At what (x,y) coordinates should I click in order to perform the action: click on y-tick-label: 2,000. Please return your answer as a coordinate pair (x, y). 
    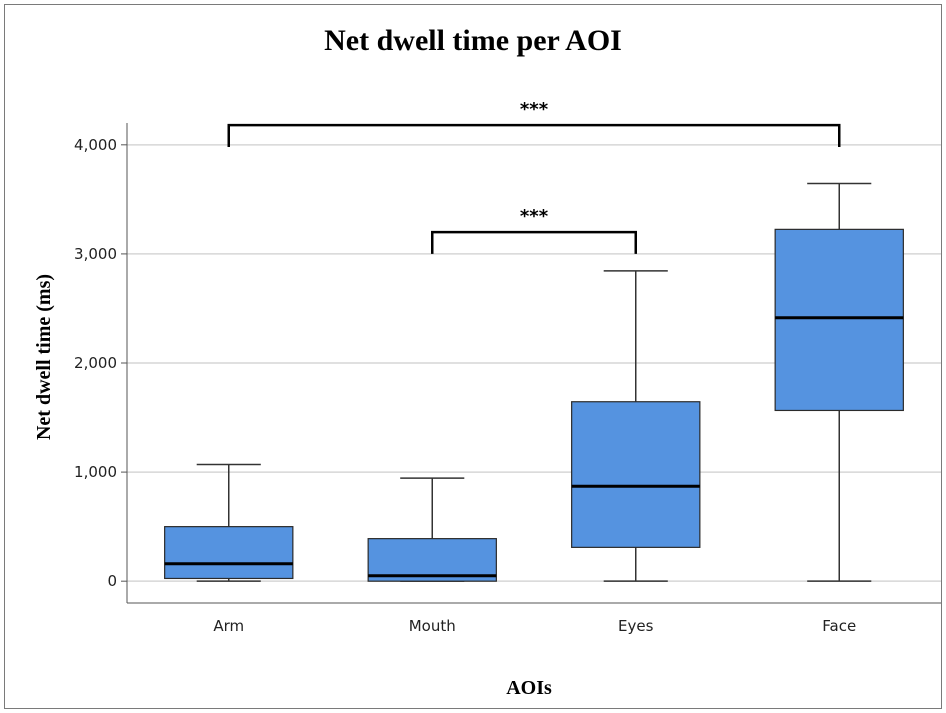
    Looking at the image, I should click on (95, 363).